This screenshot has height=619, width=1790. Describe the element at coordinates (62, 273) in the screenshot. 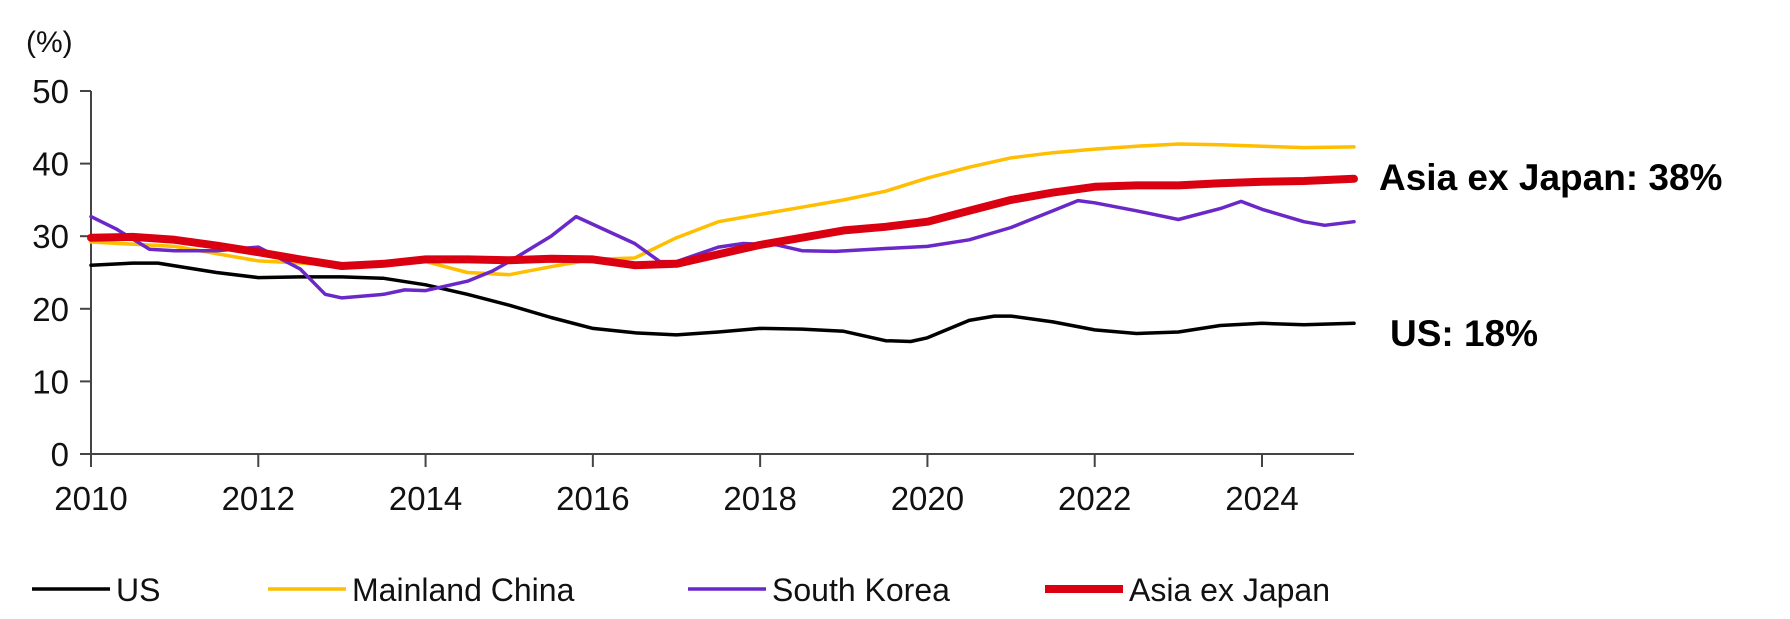

I see `y-axis: 0 10 20 30 40 50` at that location.